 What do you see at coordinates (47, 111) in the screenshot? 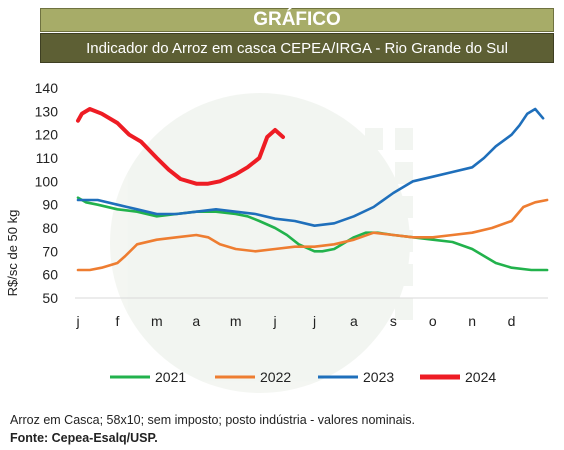
I see `y-tick-label: 130` at bounding box center [47, 111].